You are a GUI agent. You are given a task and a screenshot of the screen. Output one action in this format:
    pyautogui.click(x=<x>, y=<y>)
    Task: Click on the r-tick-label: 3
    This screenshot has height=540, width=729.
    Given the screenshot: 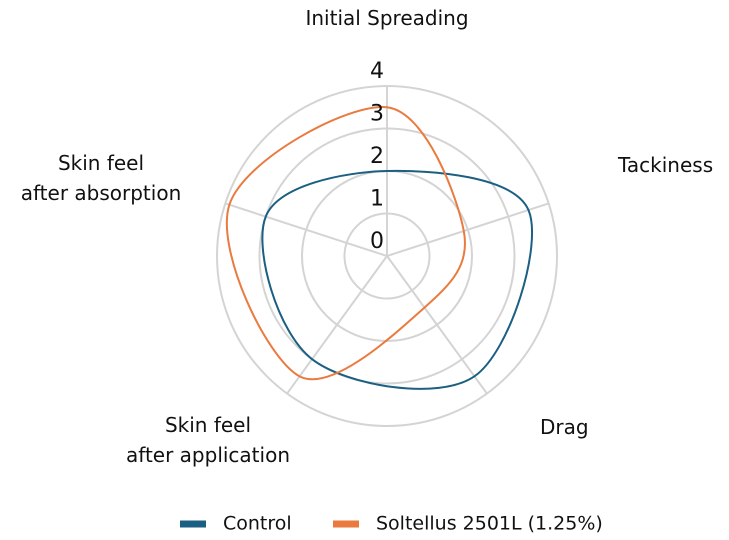 What is the action you would take?
    pyautogui.click(x=377, y=114)
    